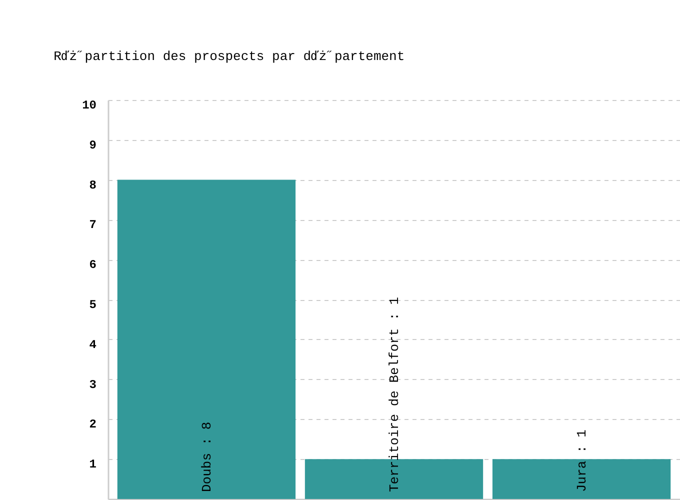 The width and height of the screenshot is (680, 500). What do you see at coordinates (92, 425) in the screenshot?
I see `y-tick-label: 2` at bounding box center [92, 425].